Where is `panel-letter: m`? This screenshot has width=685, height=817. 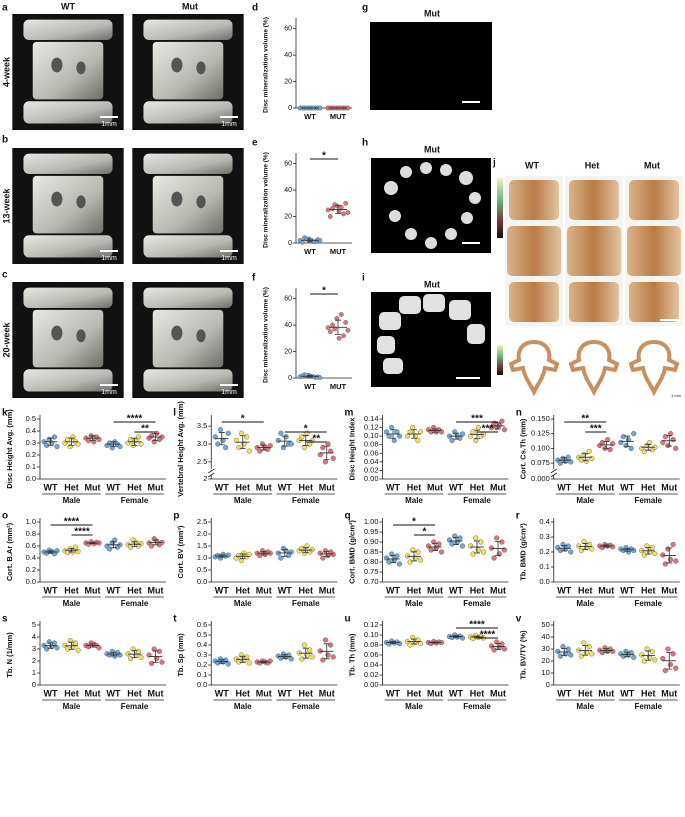
panel-letter: m is located at coordinates (349, 413).